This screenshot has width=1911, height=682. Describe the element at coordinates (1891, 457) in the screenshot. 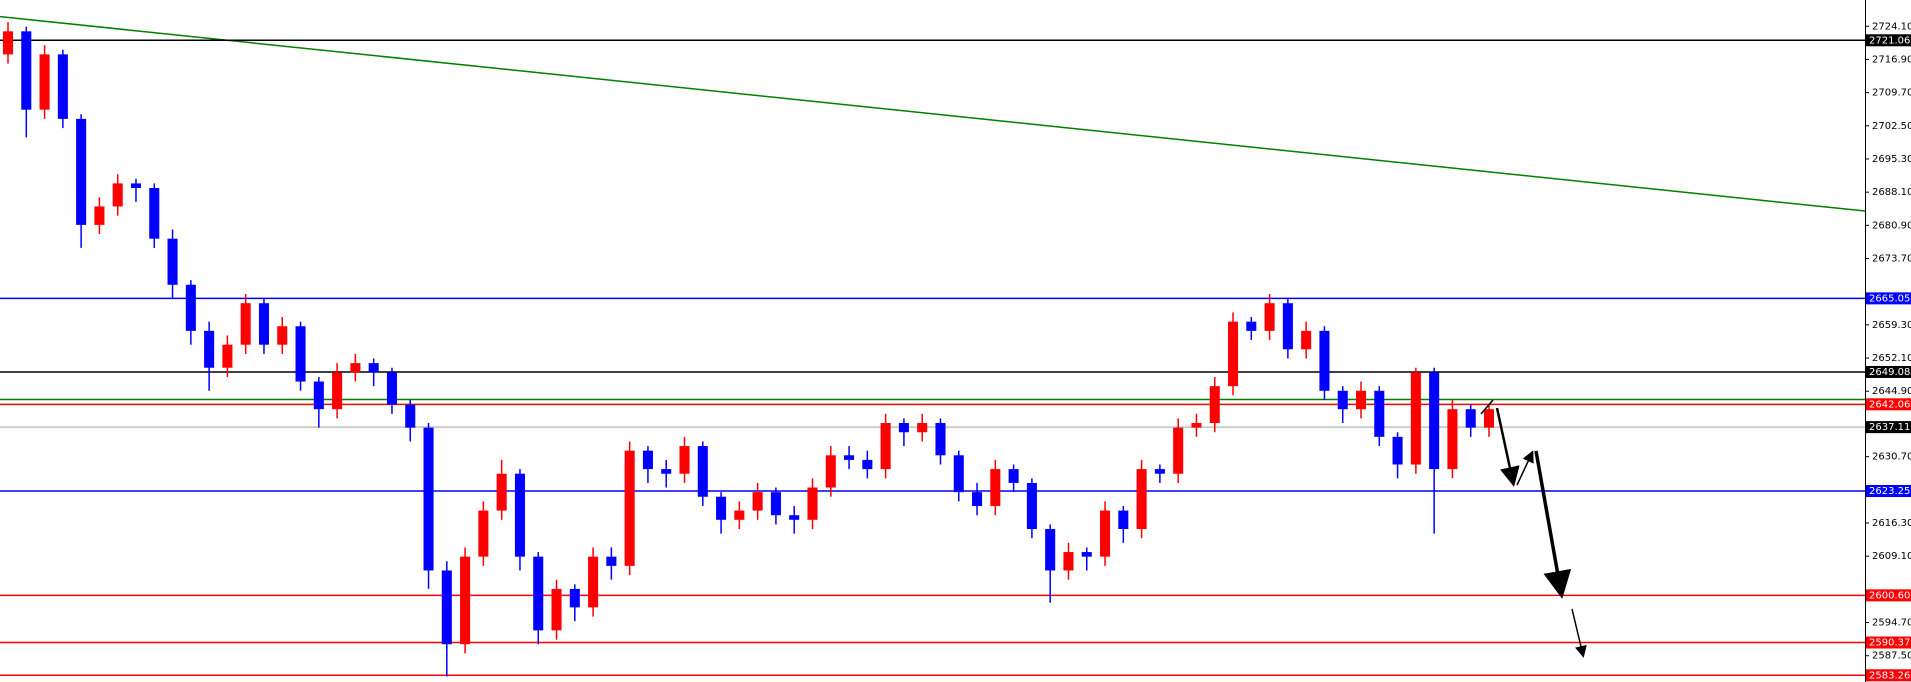

I see `y-tick-label: 2630.70` at that location.